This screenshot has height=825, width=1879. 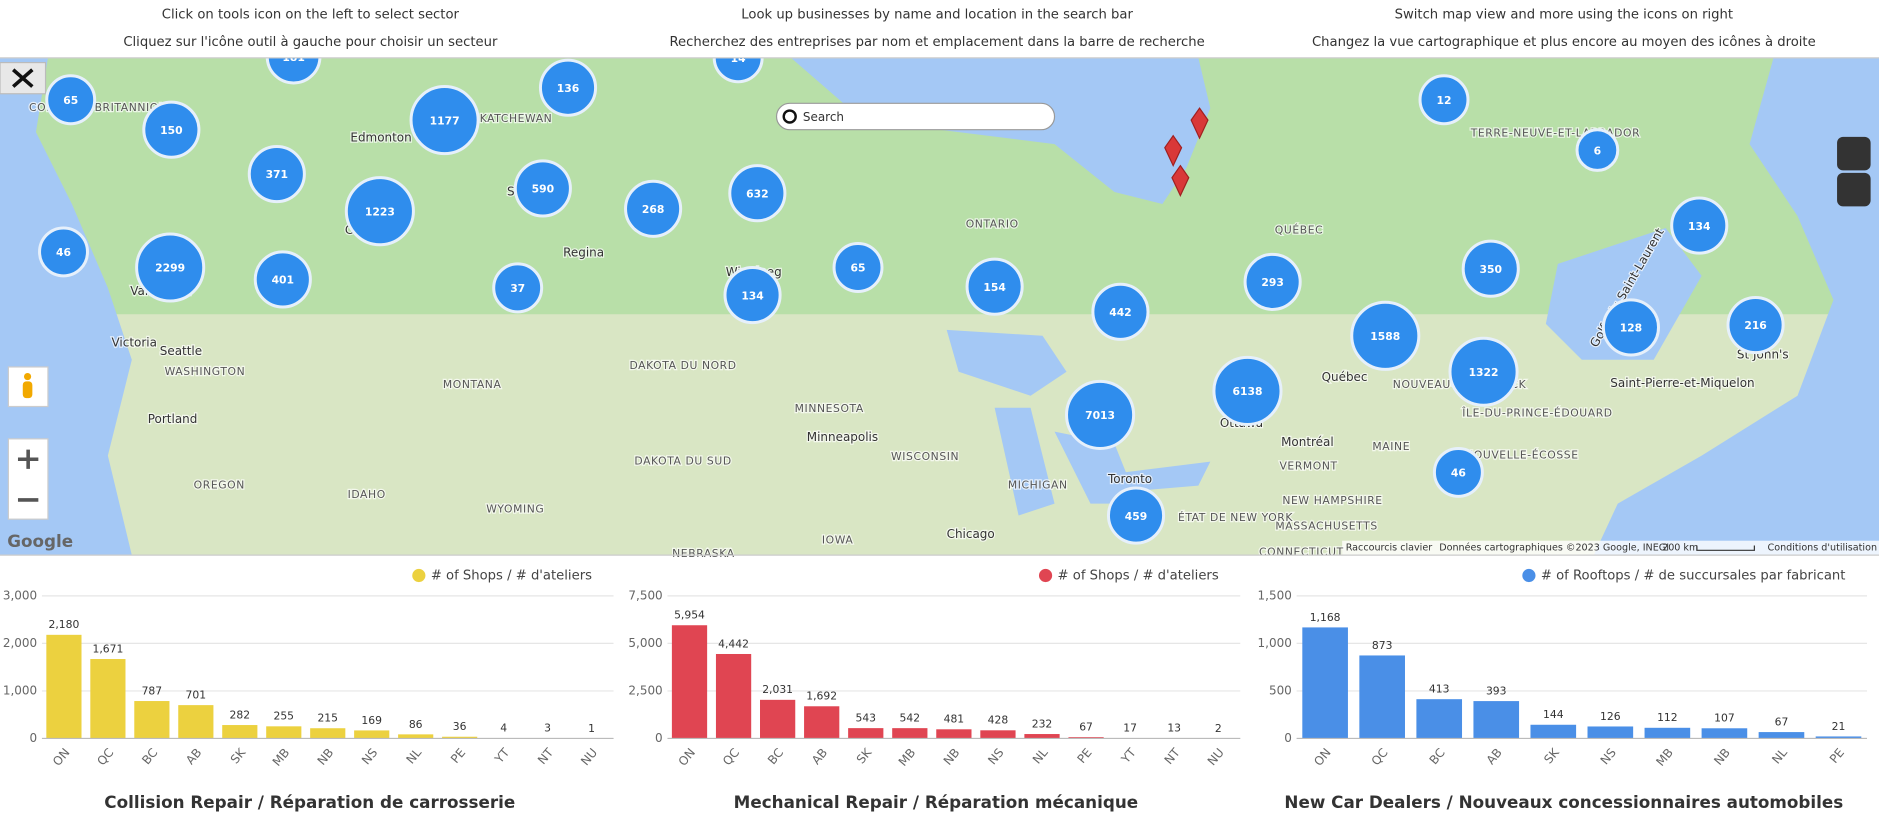 I want to click on value-label: 2,031, so click(x=777, y=689).